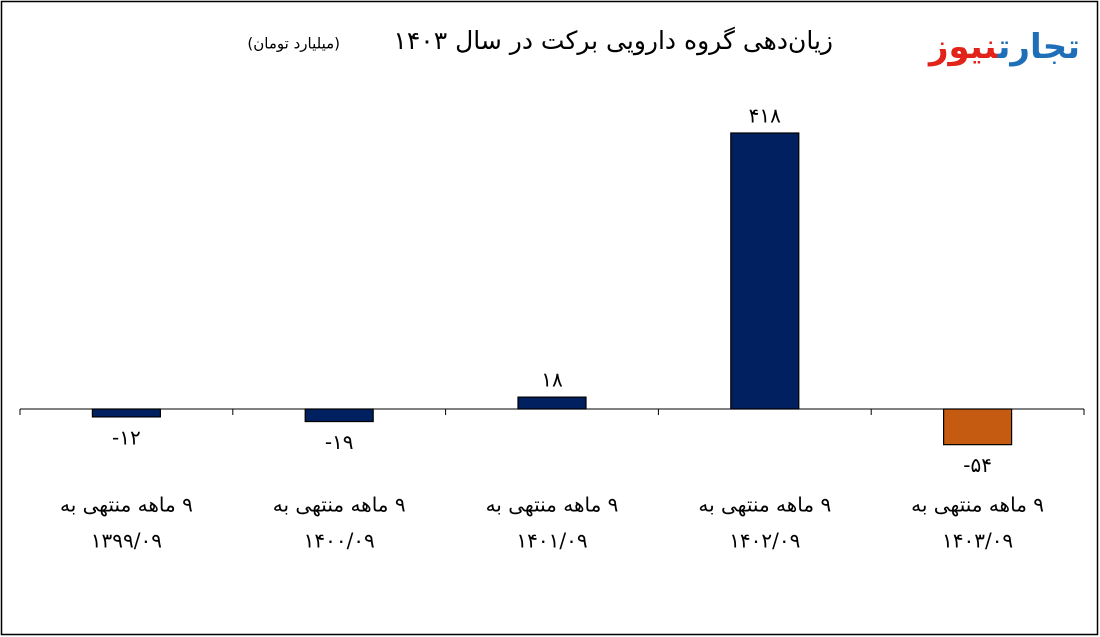 The height and width of the screenshot is (637, 1100). I want to click on x-tick-label: ۱۴۰۲/۰۹, so click(764, 541).